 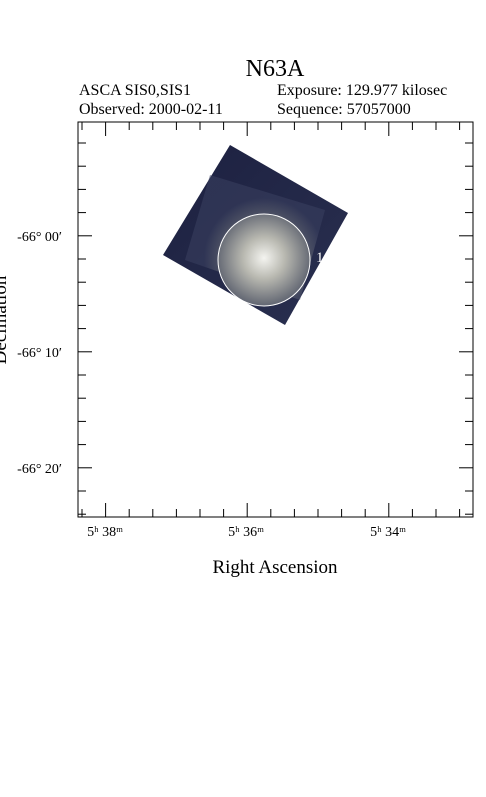 I want to click on region-label: 1, so click(x=320, y=258).